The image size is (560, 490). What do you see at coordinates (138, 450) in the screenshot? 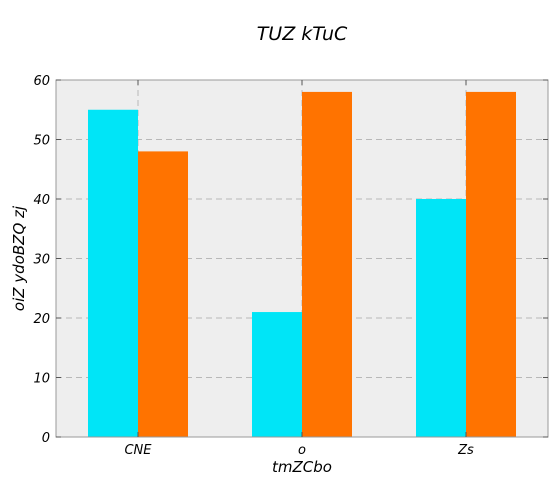
I see `x-tick-label: CNE` at bounding box center [138, 450].